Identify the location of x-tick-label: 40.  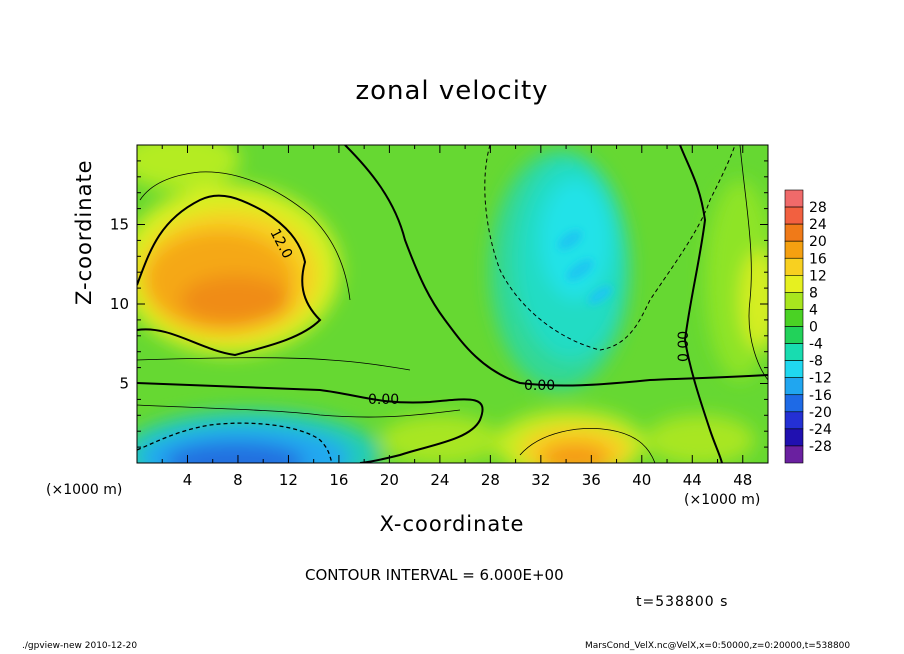
(641, 480).